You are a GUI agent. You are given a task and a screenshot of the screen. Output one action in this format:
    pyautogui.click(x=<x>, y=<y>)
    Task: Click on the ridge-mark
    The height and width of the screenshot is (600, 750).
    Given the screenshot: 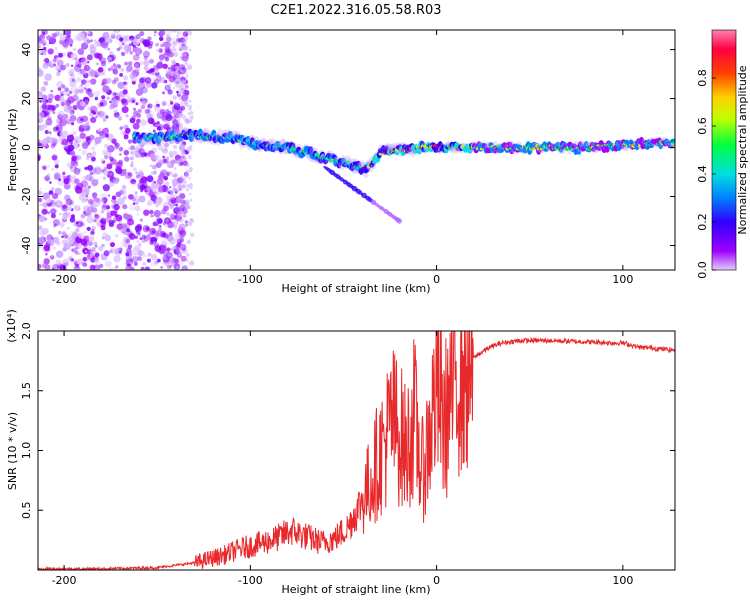 What is the action you would take?
    pyautogui.click(x=226, y=135)
    